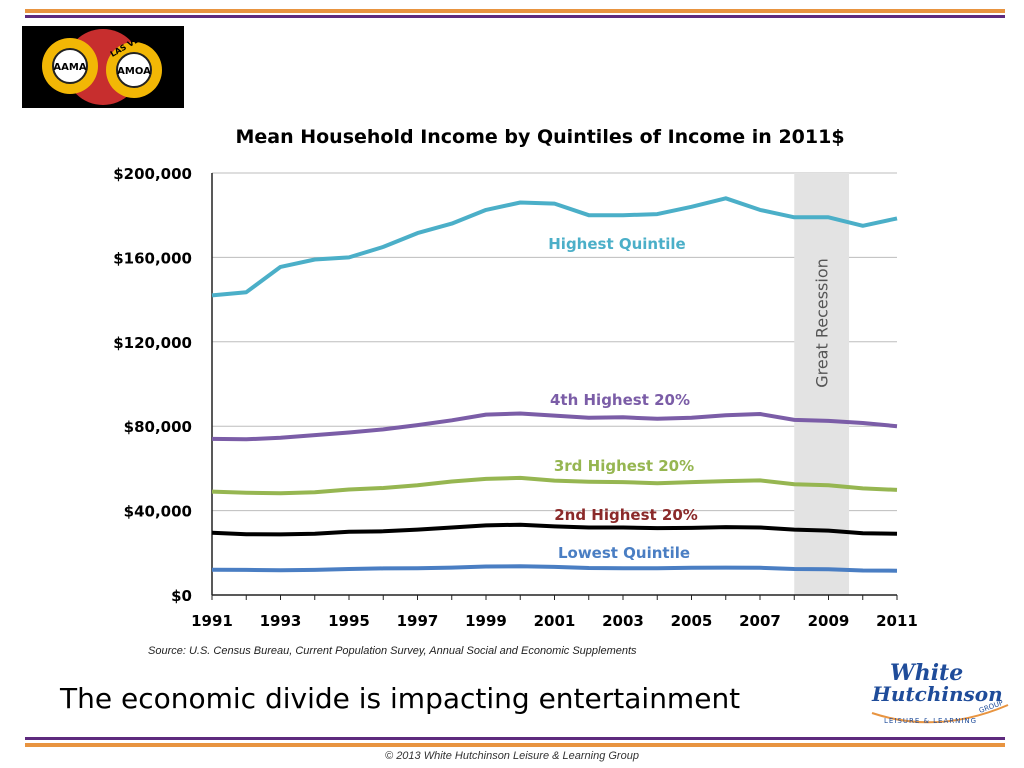  Describe the element at coordinates (926, 673) in the screenshot. I see `wh-logo-line1: White` at that location.